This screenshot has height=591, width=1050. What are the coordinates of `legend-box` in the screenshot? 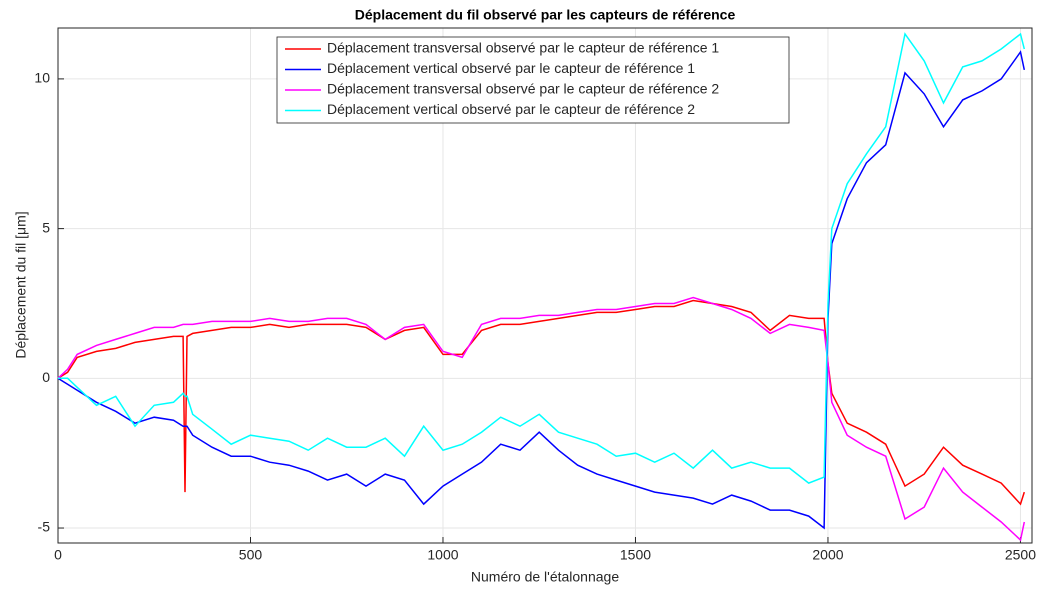 It's located at (533, 80).